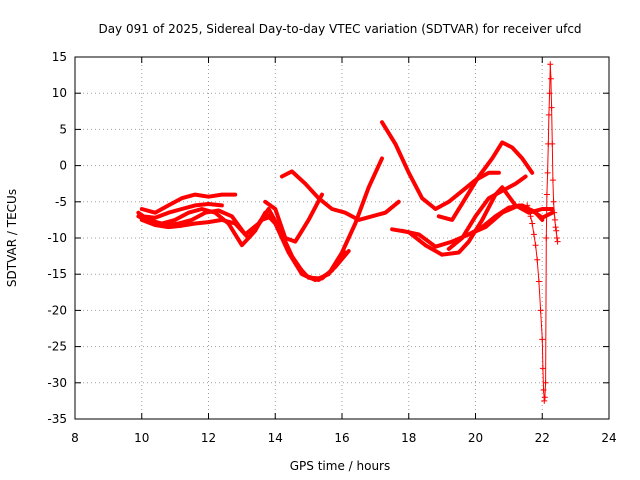 The image size is (640, 480). I want to click on x-tick-label: 24, so click(608, 438).